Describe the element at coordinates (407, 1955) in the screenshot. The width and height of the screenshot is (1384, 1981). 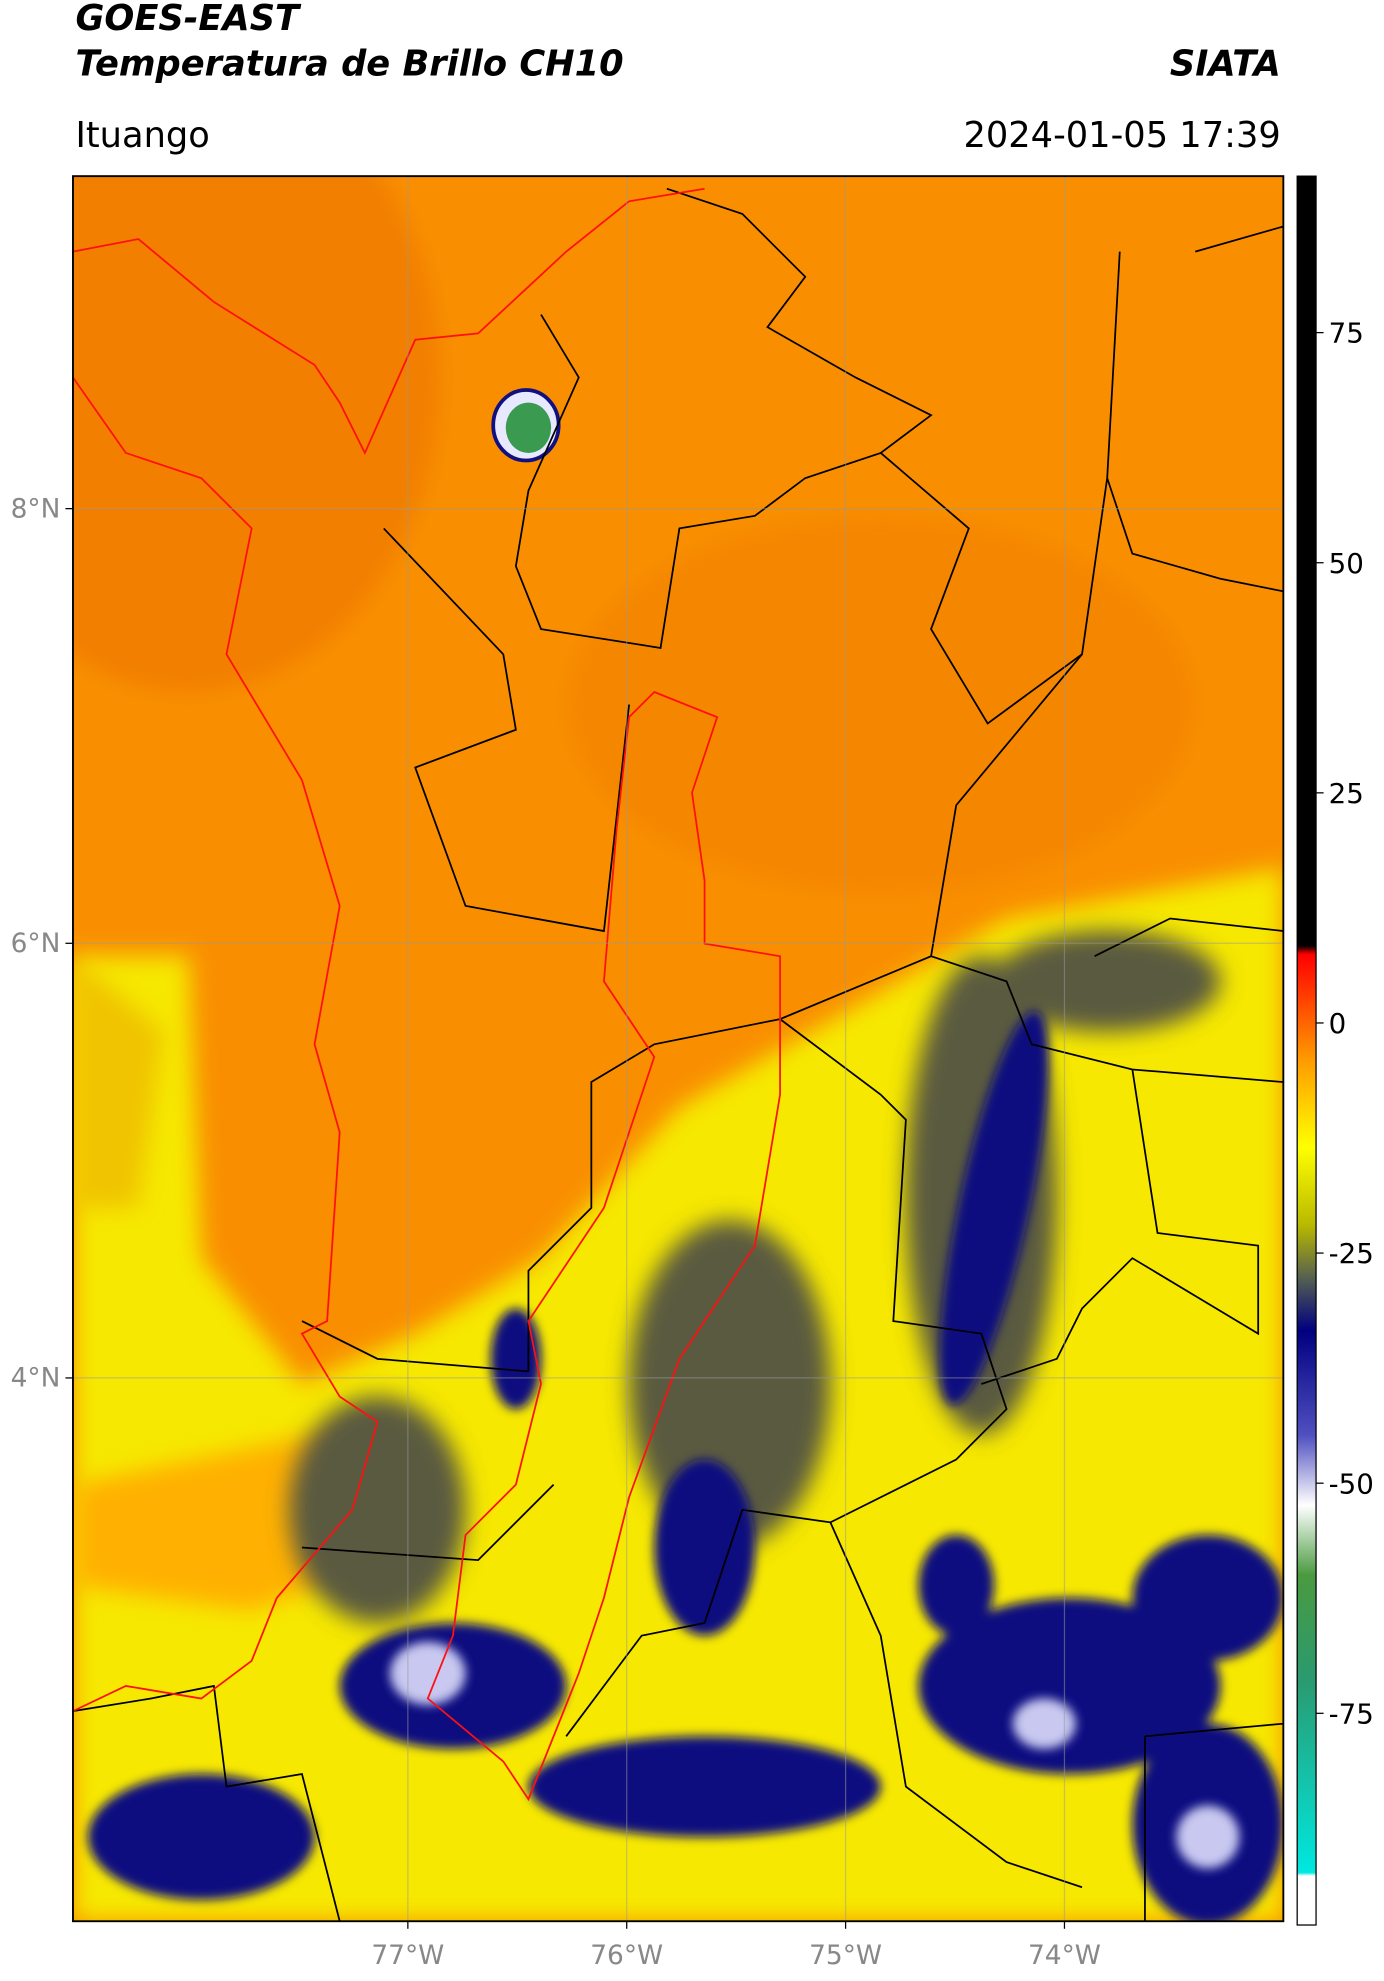
I see `x-tick-label: 77°W` at that location.